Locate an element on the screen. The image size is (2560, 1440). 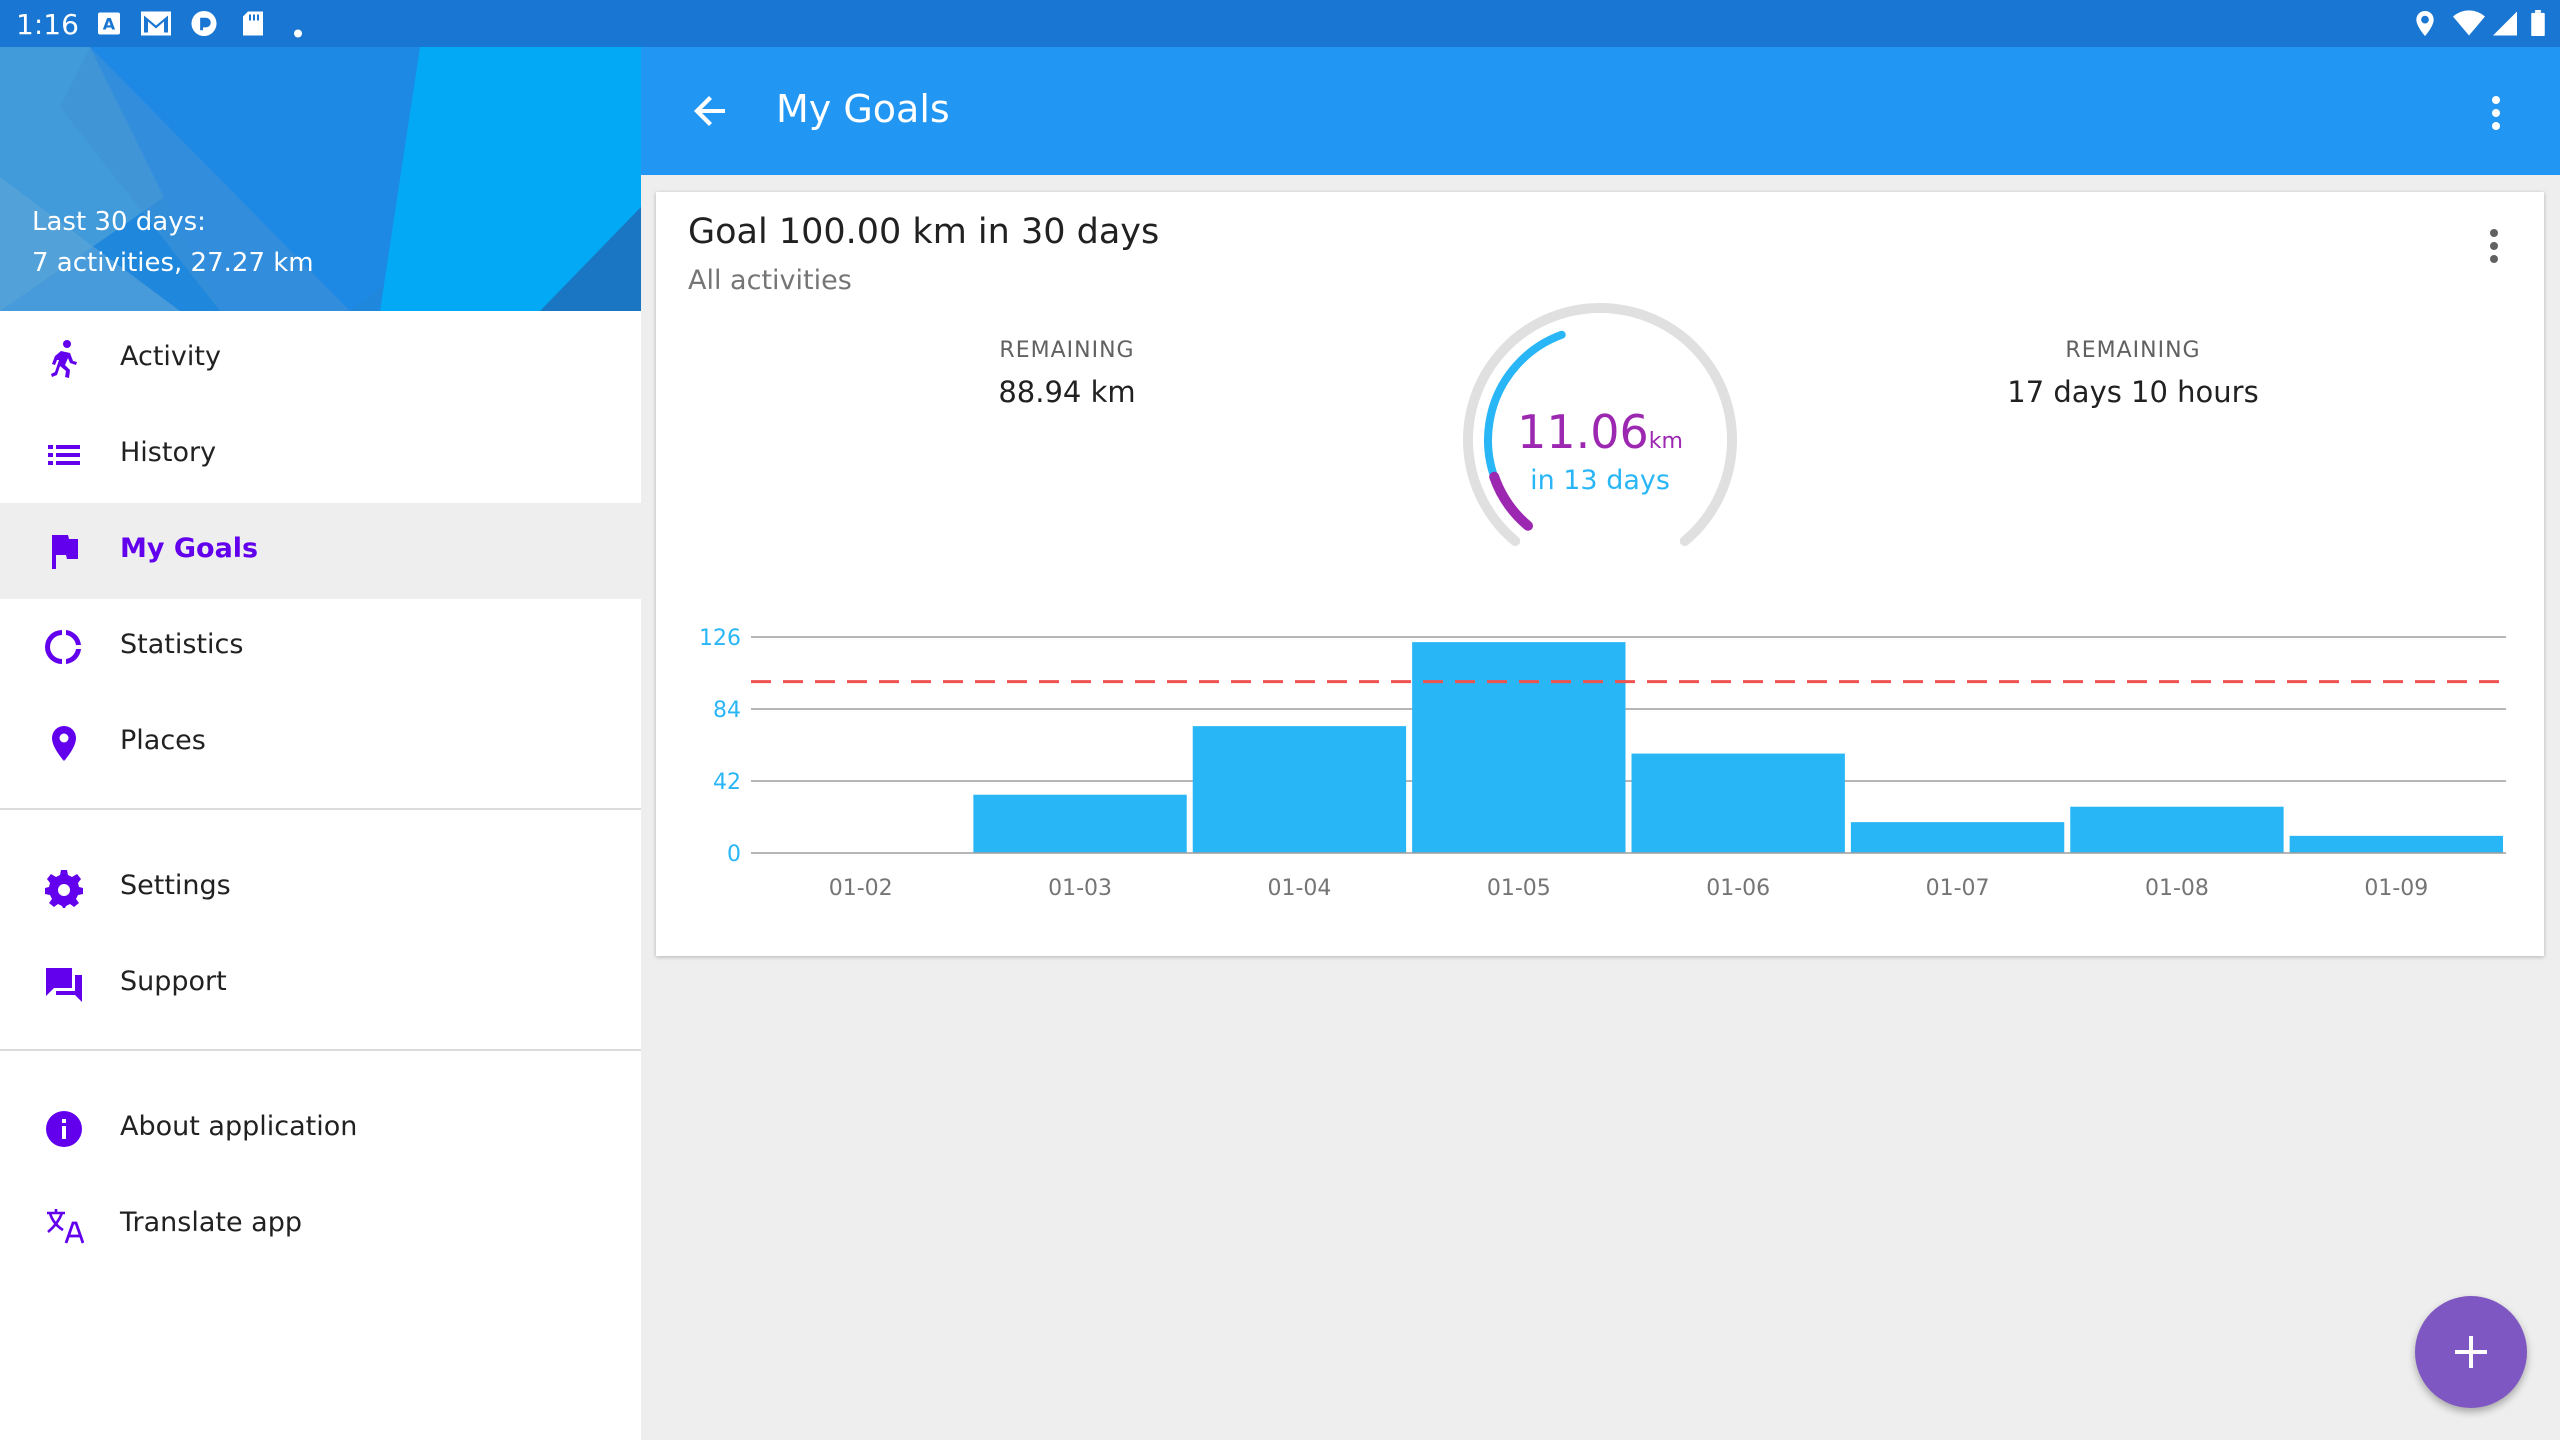
gauge-value-number: 11.06 is located at coordinates (1583, 432).